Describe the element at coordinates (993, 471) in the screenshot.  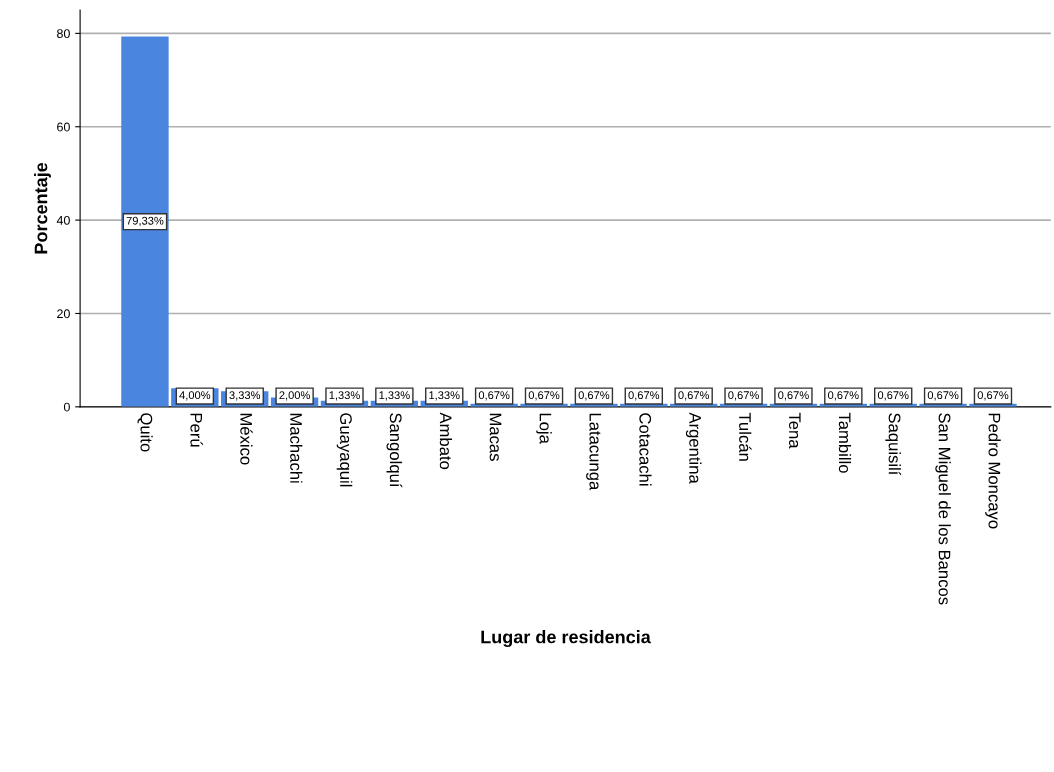
I see `x-tick-label: Pedro Moncayo` at that location.